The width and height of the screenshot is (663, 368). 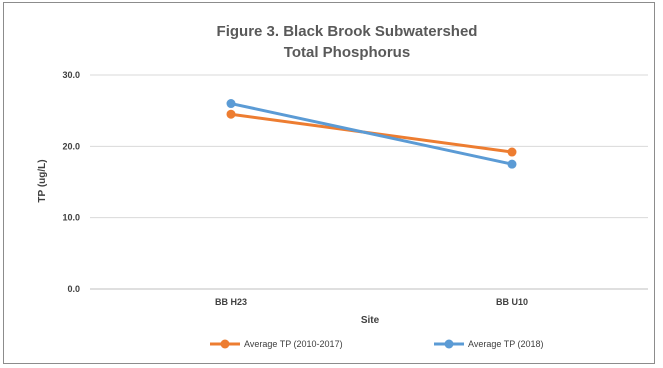 I want to click on y-axis-title: TP (ug/L), so click(x=42, y=180).